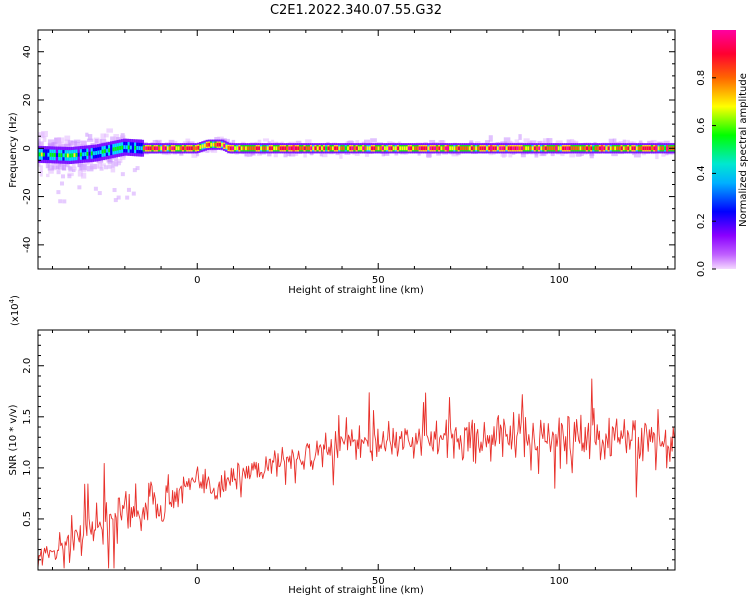 The height and width of the screenshot is (600, 750). Describe the element at coordinates (701, 221) in the screenshot. I see `colorbar-tick-label: 0.2` at that location.